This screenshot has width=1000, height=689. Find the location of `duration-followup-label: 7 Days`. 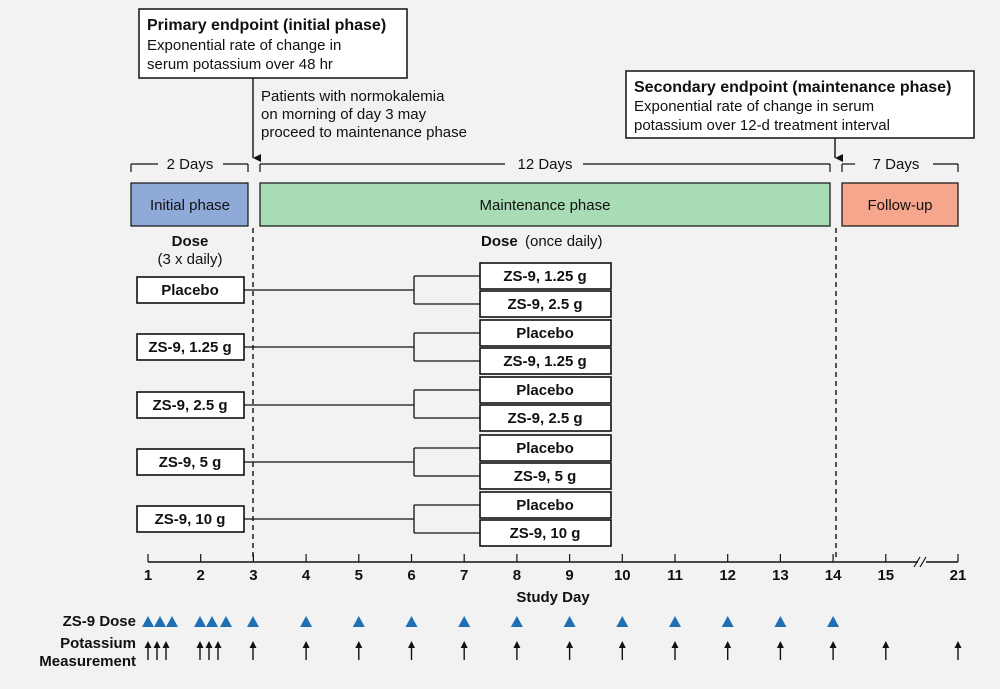

duration-followup-label: 7 Days is located at coordinates (896, 164).